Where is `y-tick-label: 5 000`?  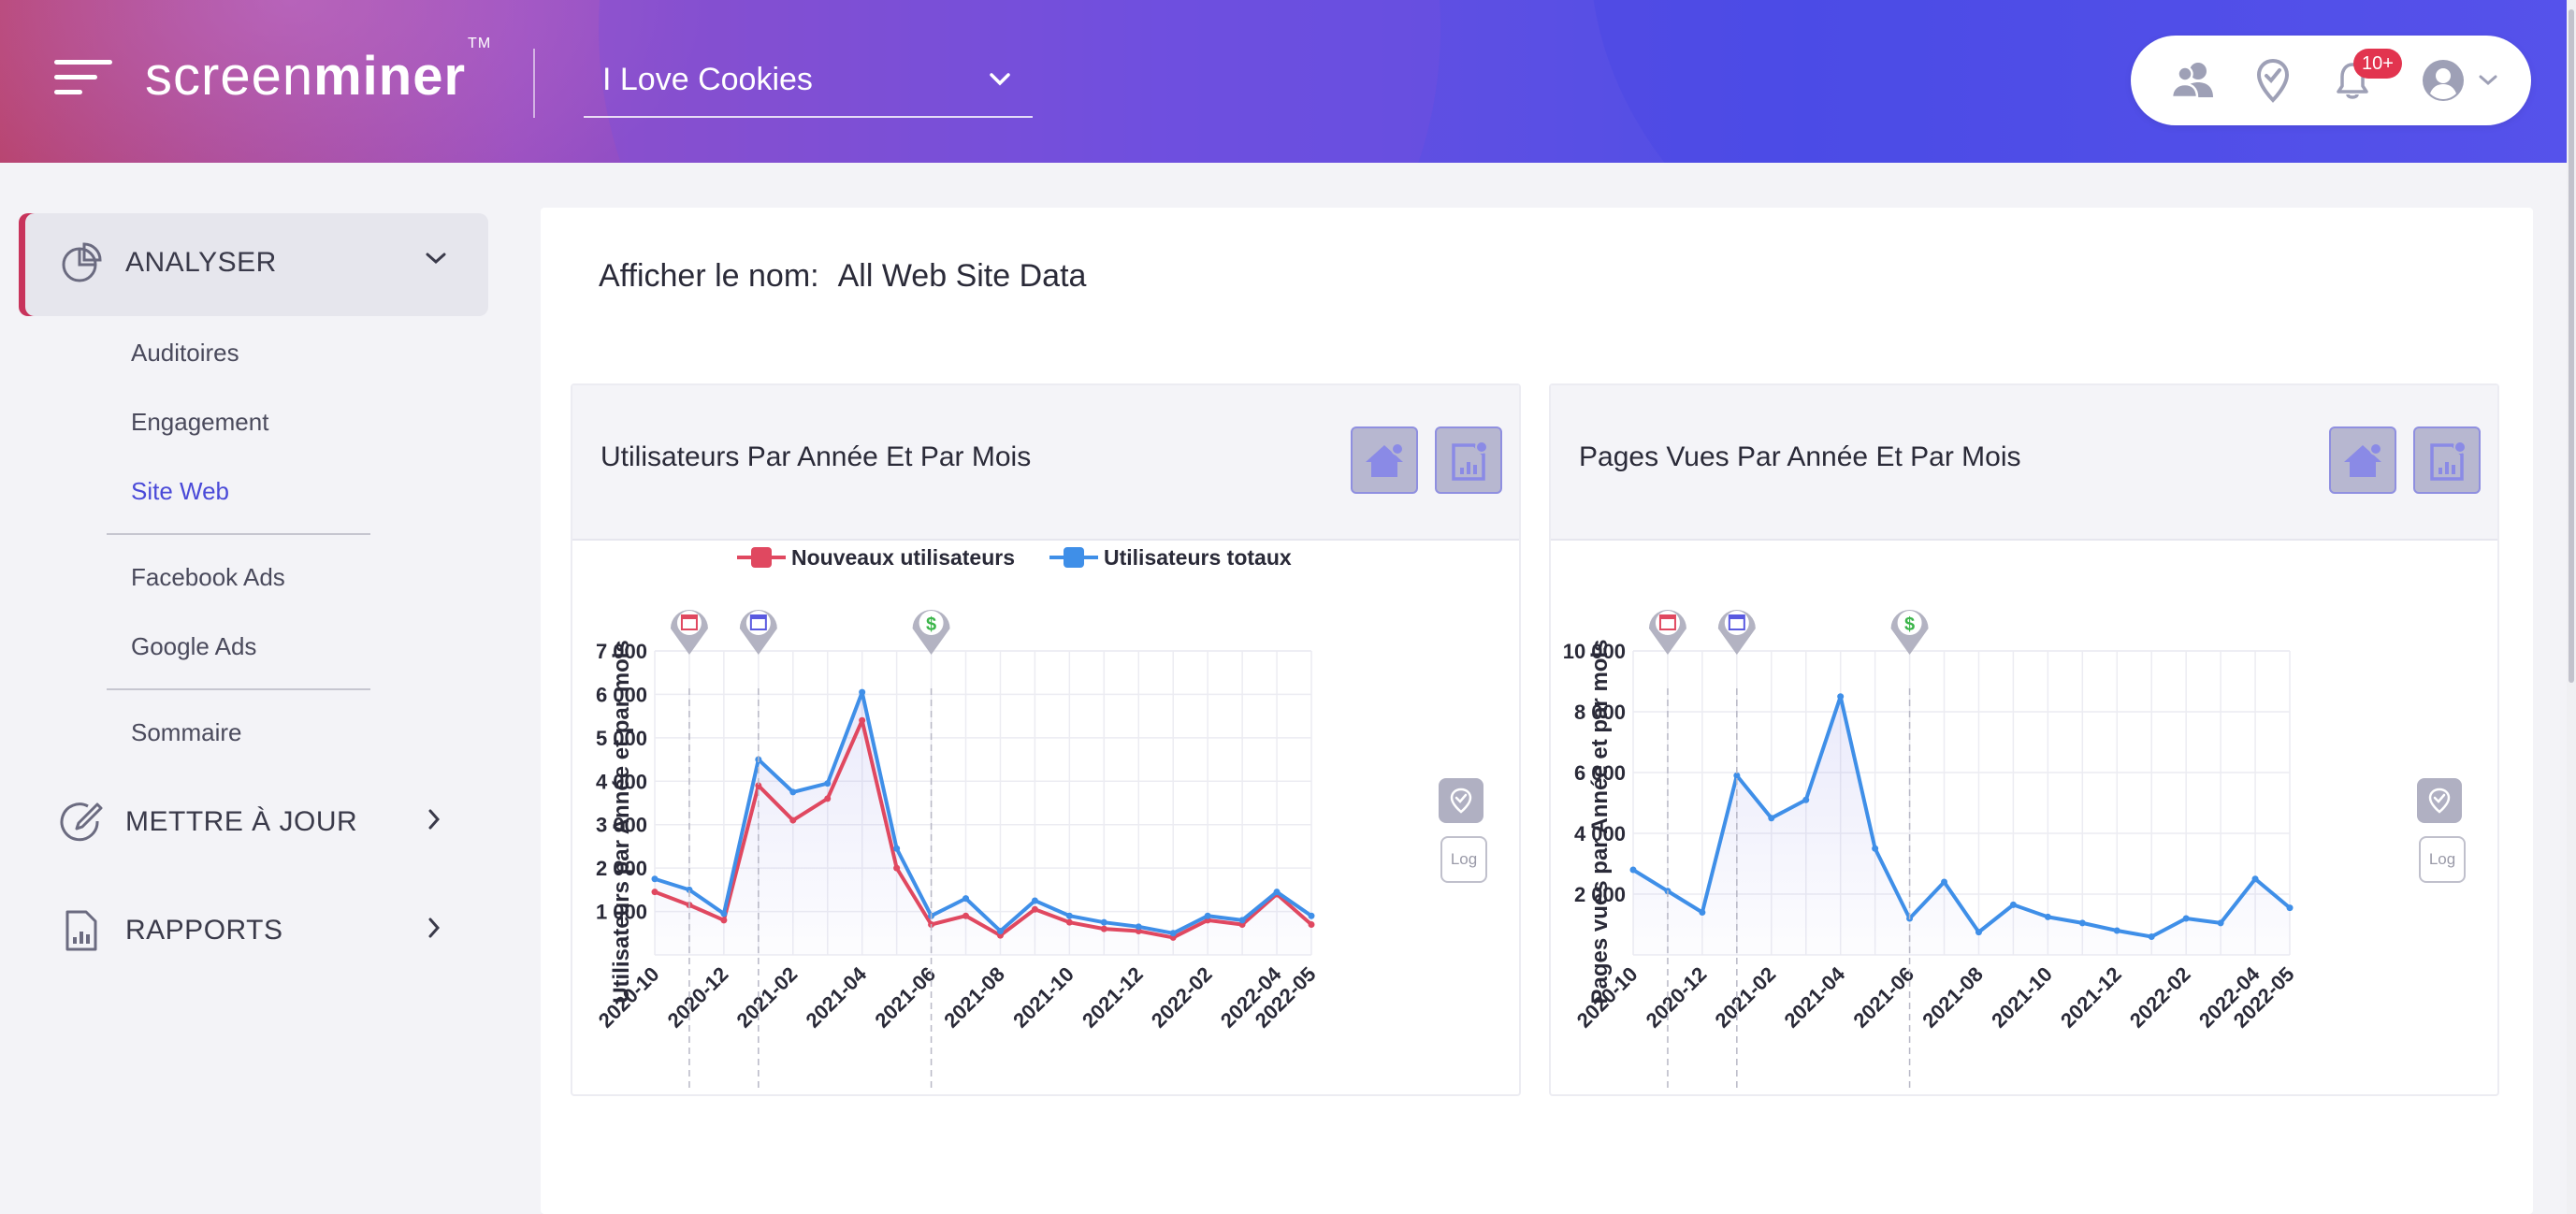 y-tick-label: 5 000 is located at coordinates (621, 738).